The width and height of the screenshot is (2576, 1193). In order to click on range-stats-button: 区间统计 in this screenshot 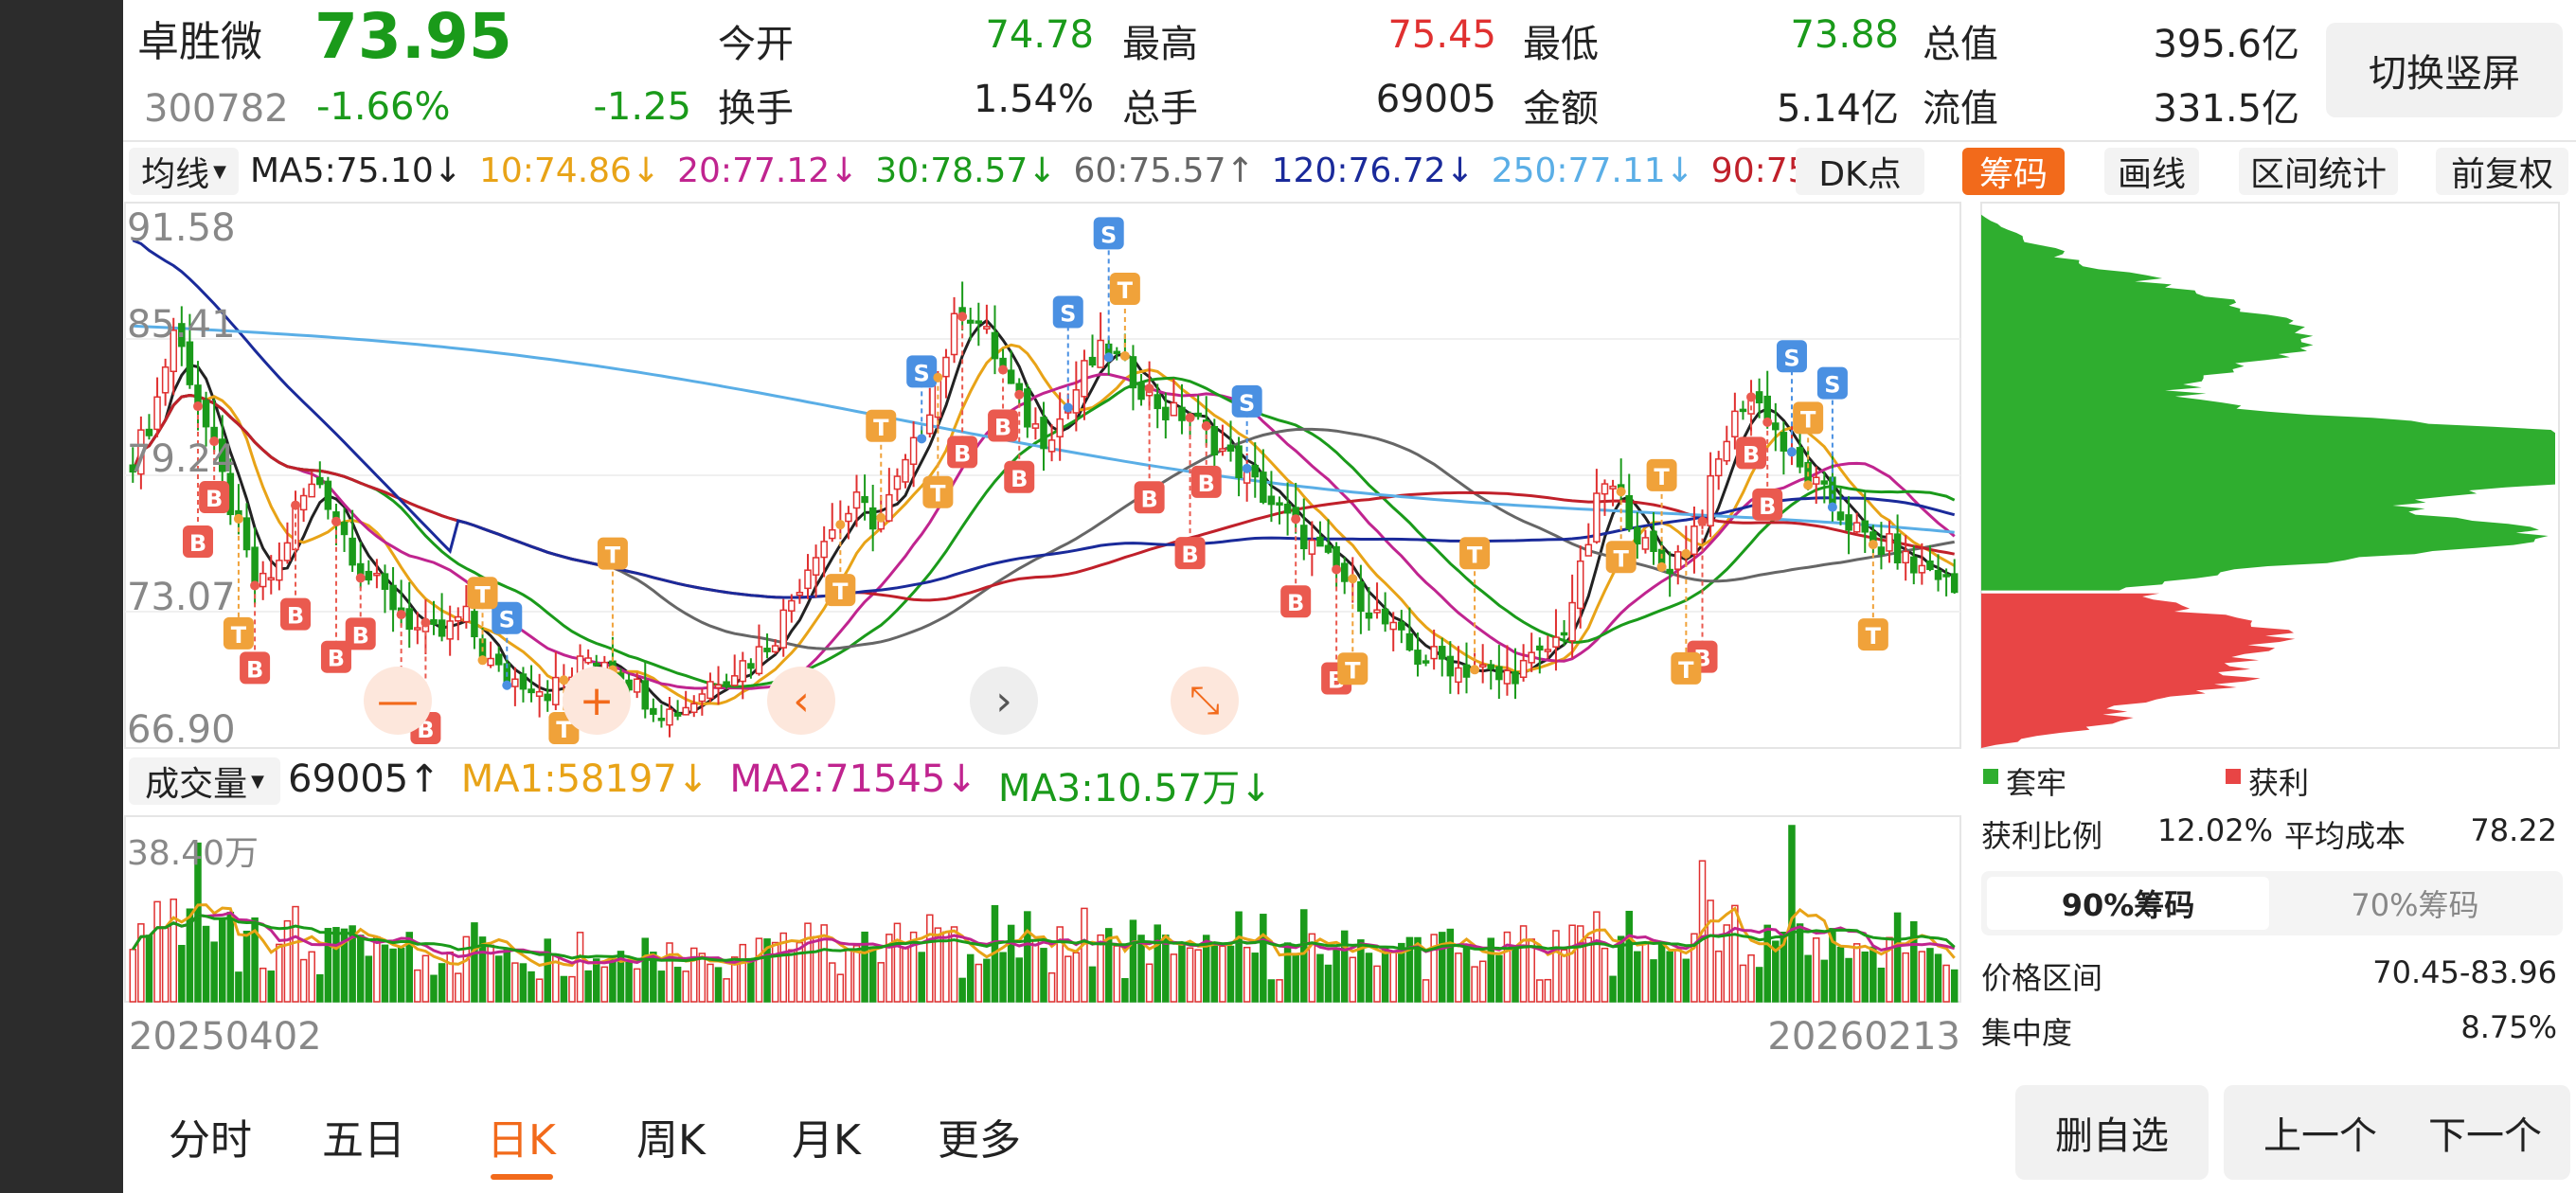, I will do `click(2318, 171)`.